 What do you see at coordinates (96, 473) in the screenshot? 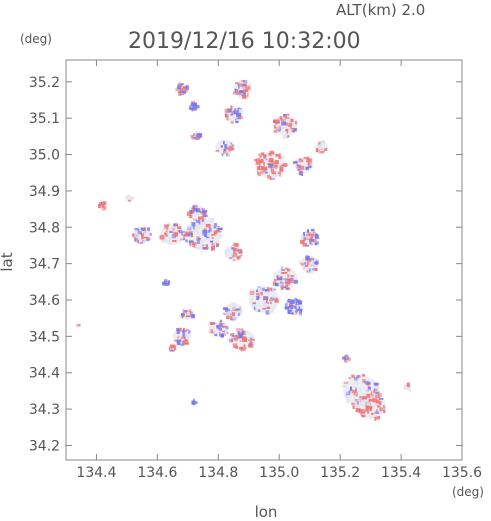
I see `x-tick-label: 134.4` at bounding box center [96, 473].